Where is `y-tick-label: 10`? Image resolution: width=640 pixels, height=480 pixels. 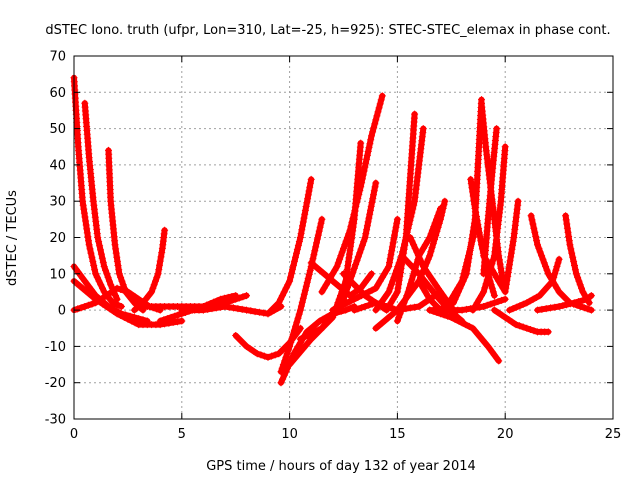
y-tick-label: 10 is located at coordinates (57, 274).